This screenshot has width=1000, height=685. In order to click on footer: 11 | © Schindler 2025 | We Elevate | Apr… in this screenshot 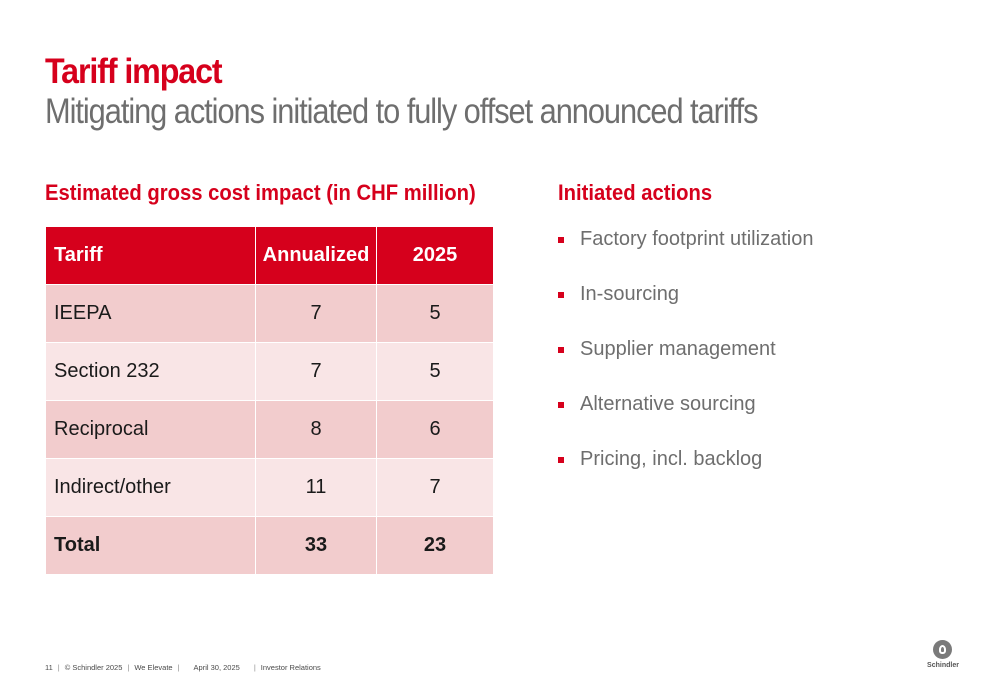, I will do `click(183, 667)`.